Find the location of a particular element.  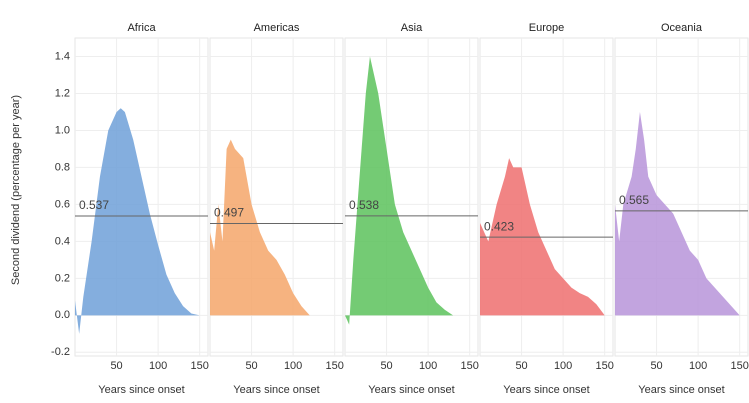

panel-title: Asia is located at coordinates (412, 28).